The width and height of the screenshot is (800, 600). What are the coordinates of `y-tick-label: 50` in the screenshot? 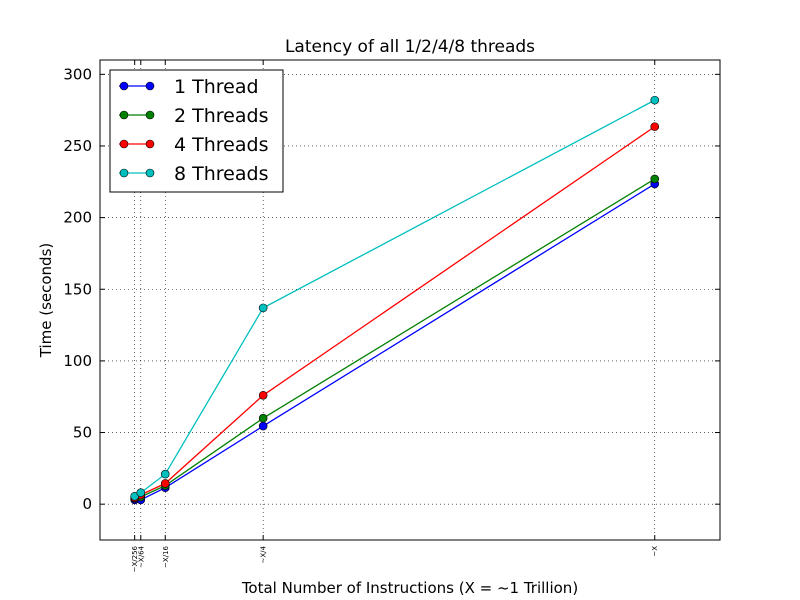 It's located at (82, 433).